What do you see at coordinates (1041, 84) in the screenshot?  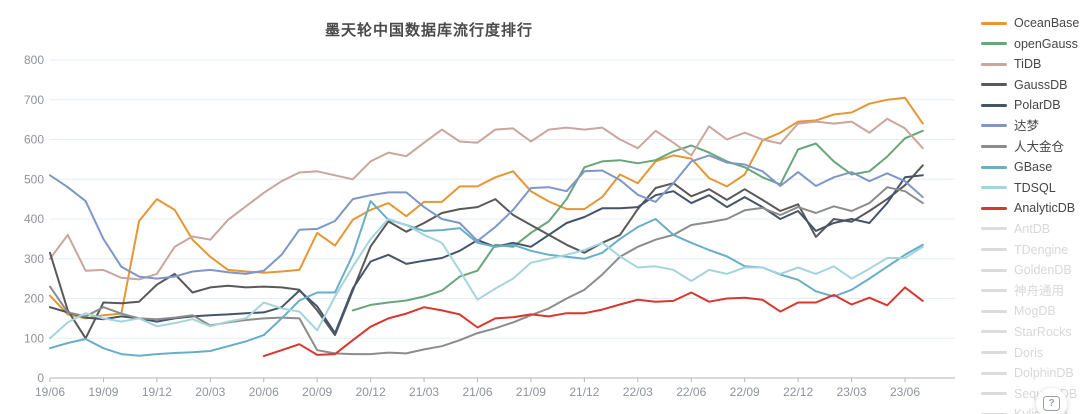 I see `legend-label: GaussDB` at bounding box center [1041, 84].